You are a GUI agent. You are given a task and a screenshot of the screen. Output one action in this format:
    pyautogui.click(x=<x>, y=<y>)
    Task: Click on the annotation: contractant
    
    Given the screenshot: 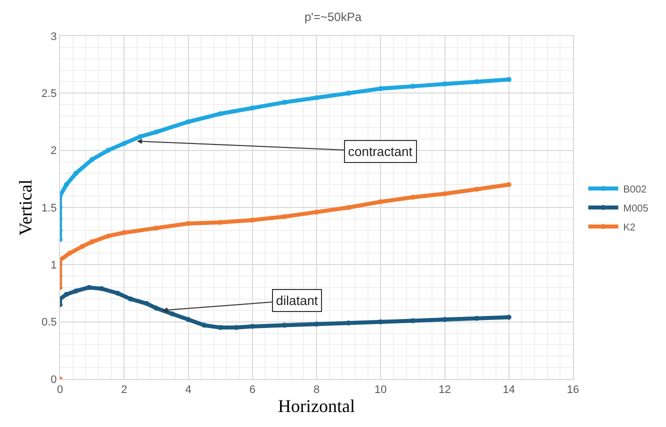 What is the action you would take?
    pyautogui.click(x=380, y=151)
    